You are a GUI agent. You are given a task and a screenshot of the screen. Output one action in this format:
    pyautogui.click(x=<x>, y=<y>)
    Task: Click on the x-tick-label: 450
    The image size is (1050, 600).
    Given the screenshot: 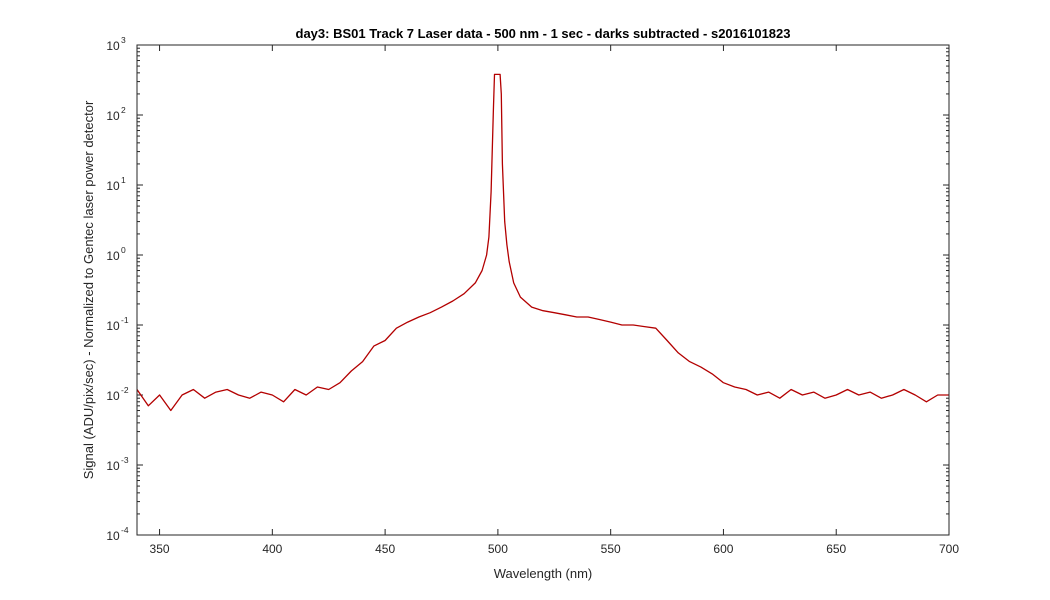 What is the action you would take?
    pyautogui.click(x=385, y=549)
    